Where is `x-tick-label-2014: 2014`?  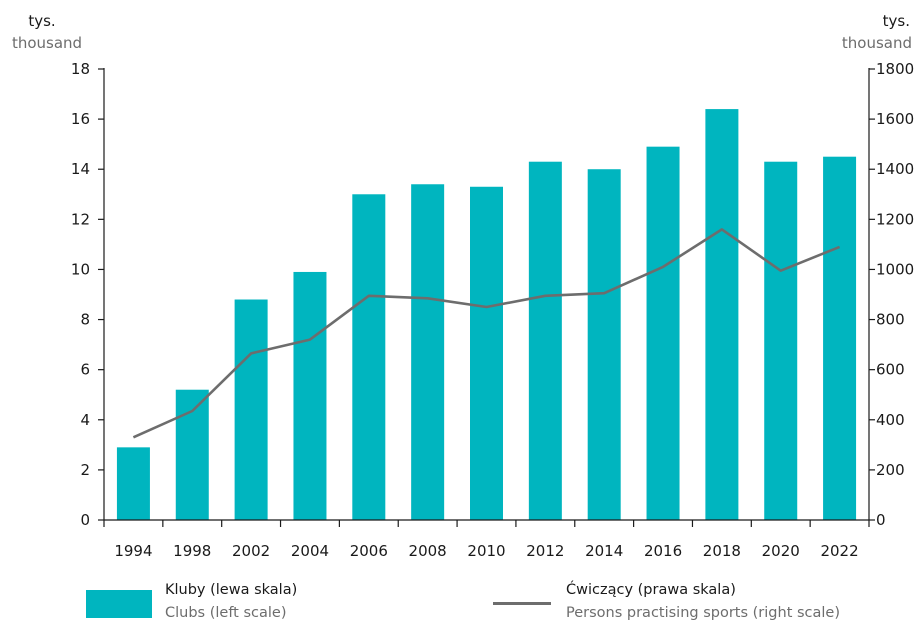
x-tick-label-2014: 2014 is located at coordinates (604, 551).